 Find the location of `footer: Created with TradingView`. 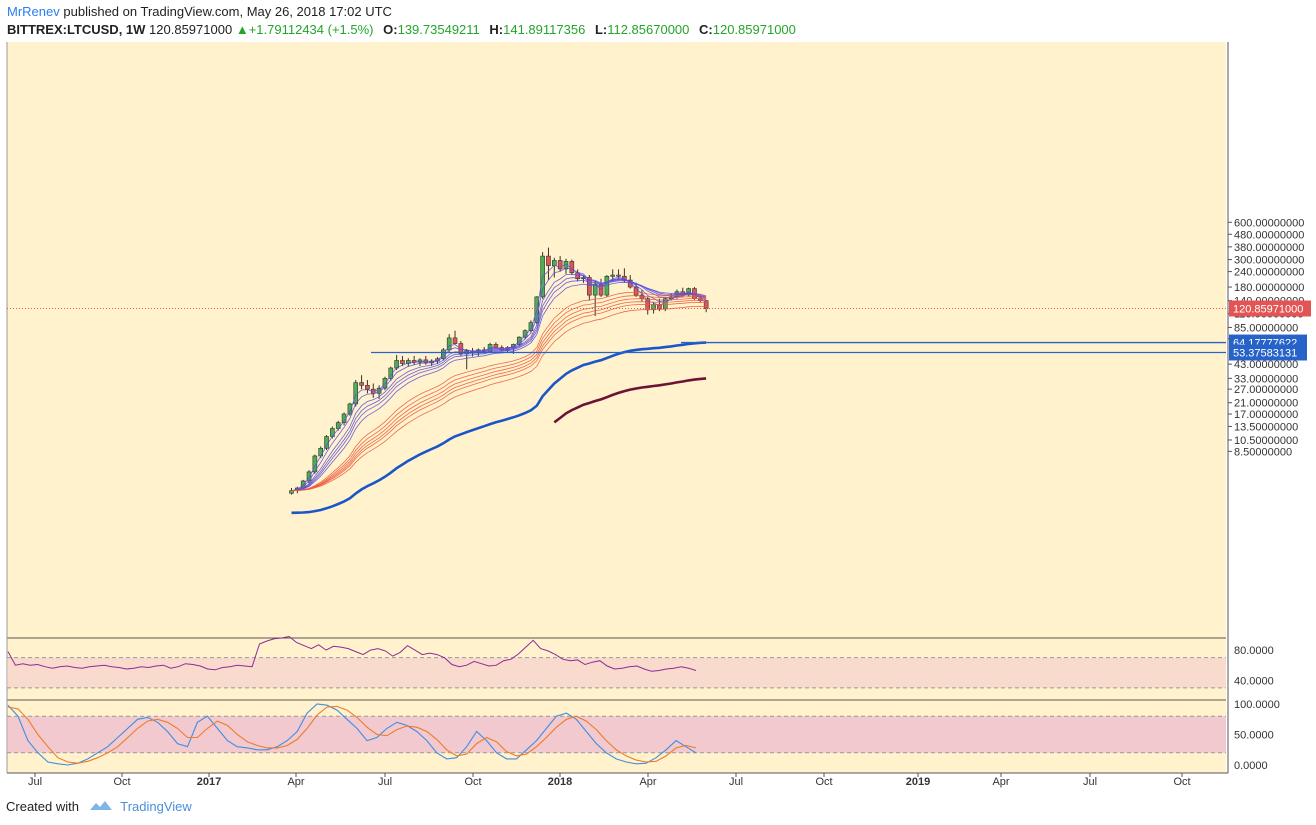

footer: Created with TradingView is located at coordinates (99, 806).